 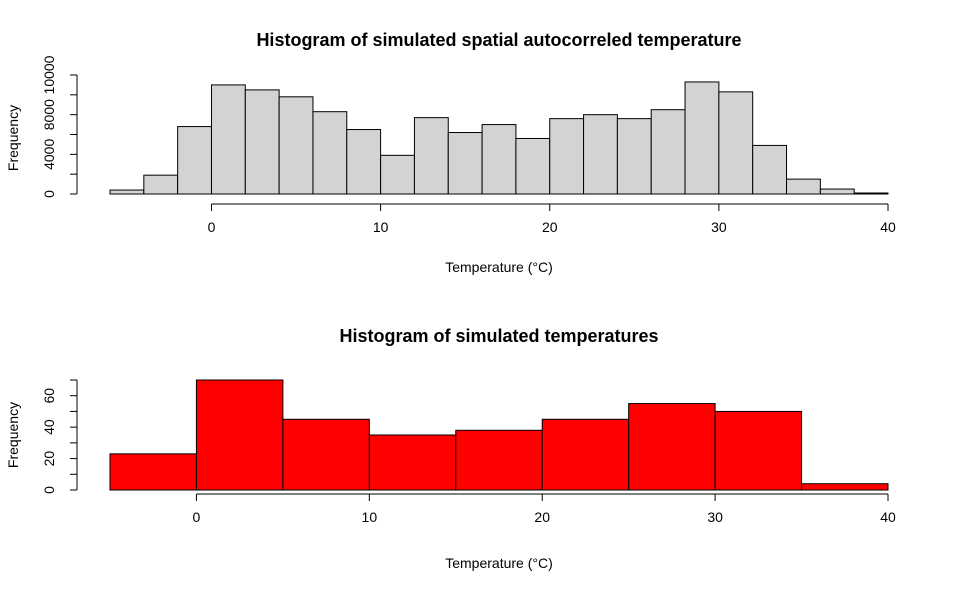 I want to click on x-tick-label-simulated-3: 30, so click(x=715, y=517).